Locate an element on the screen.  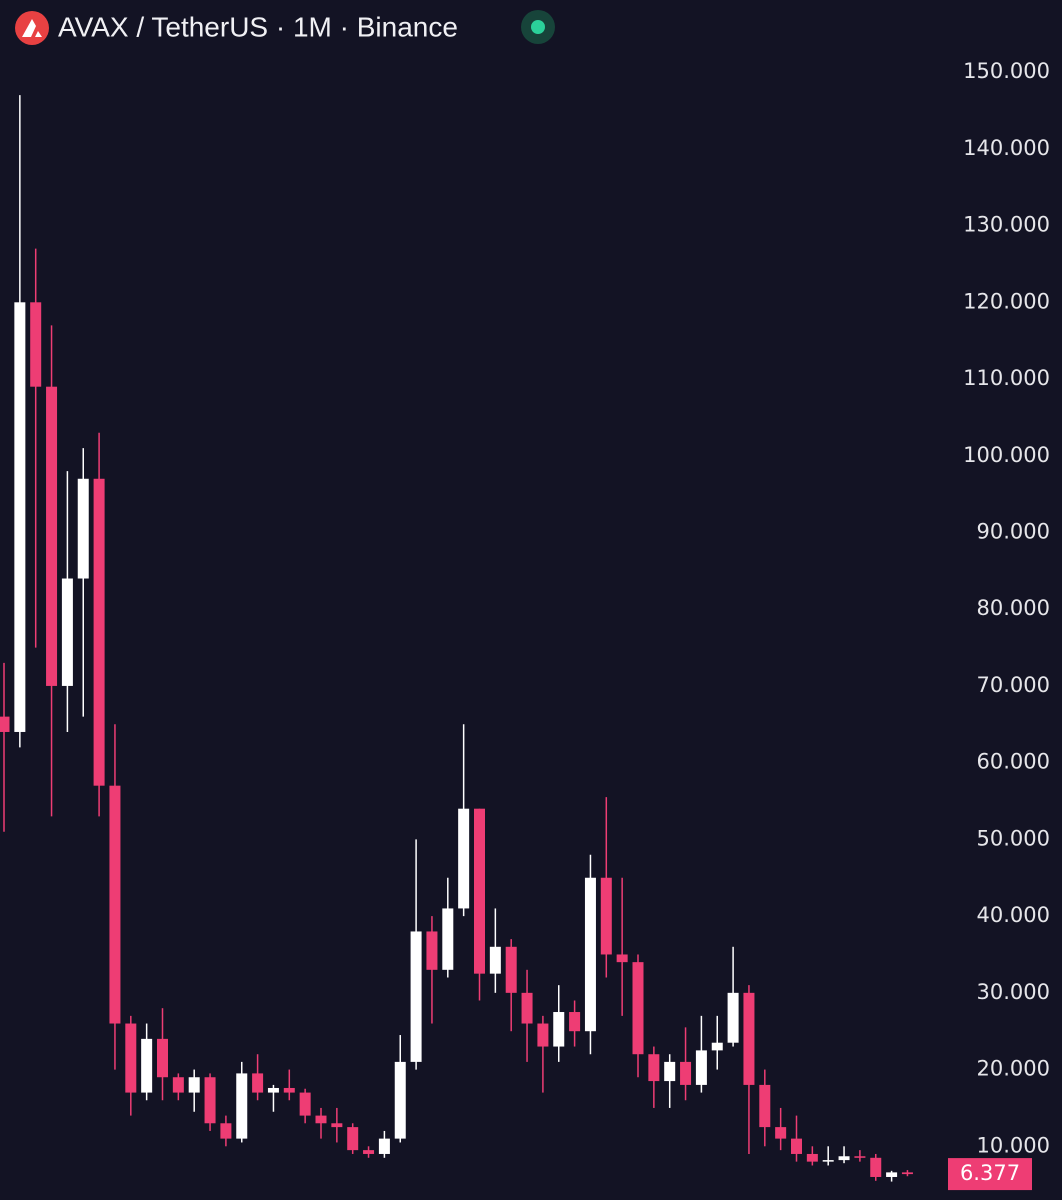
y-tick-label: 120.000 is located at coordinates (1006, 301).